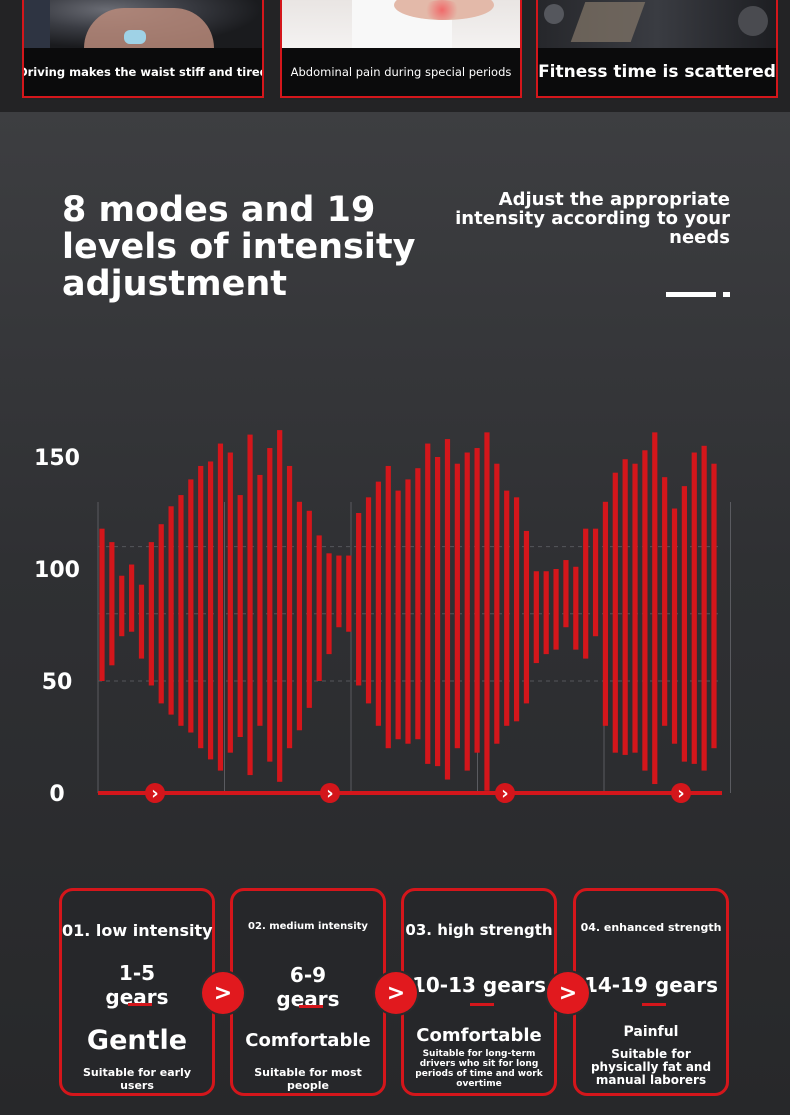  I want to click on scenario-caption: Fitness time is scattered, so click(657, 72).